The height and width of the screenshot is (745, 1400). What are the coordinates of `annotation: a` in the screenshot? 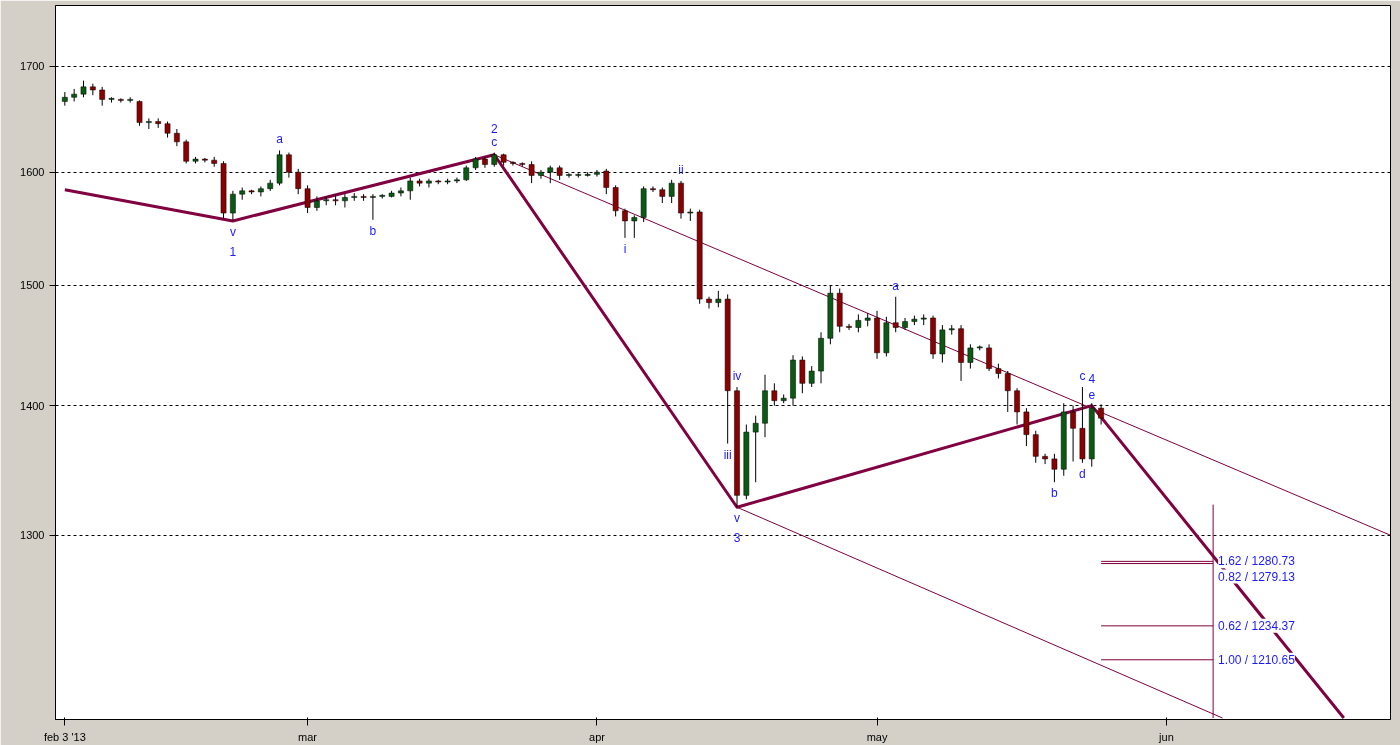 It's located at (280, 139).